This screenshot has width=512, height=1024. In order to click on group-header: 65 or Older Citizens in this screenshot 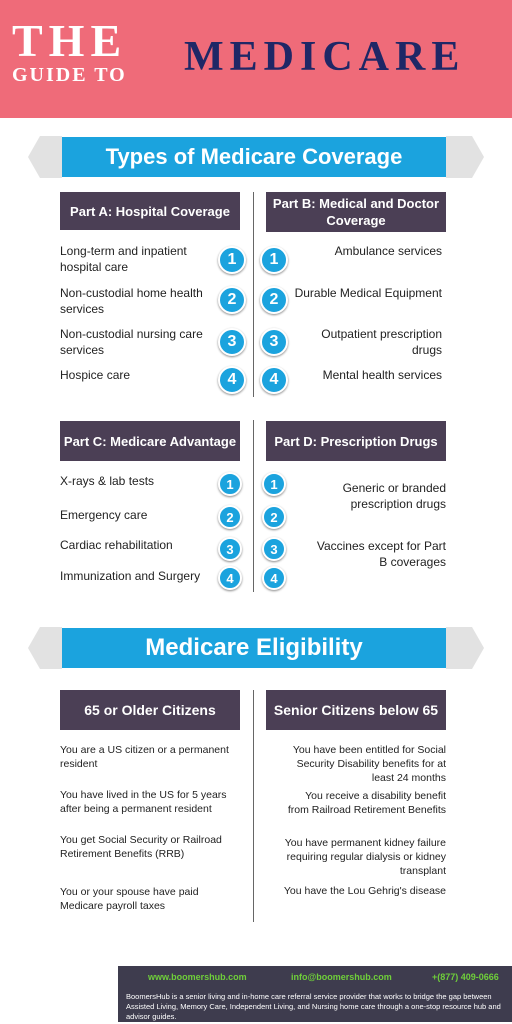, I will do `click(150, 710)`.